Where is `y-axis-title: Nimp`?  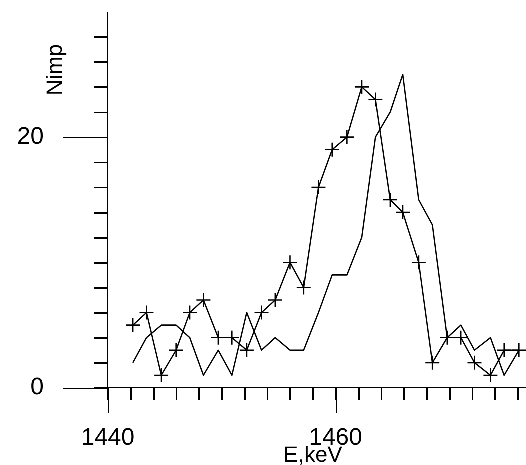 y-axis-title: Nimp is located at coordinates (54, 70).